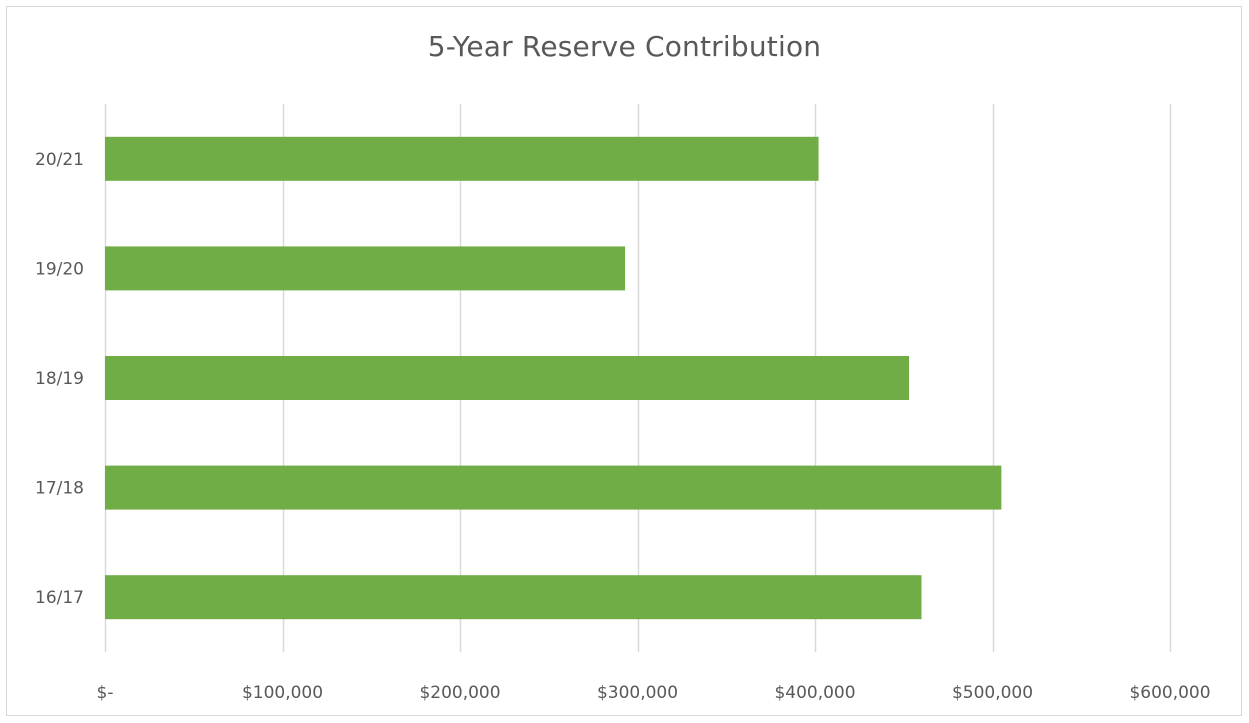 This screenshot has width=1249, height=723. What do you see at coordinates (59, 598) in the screenshot?
I see `y-tick-label: 16/17` at bounding box center [59, 598].